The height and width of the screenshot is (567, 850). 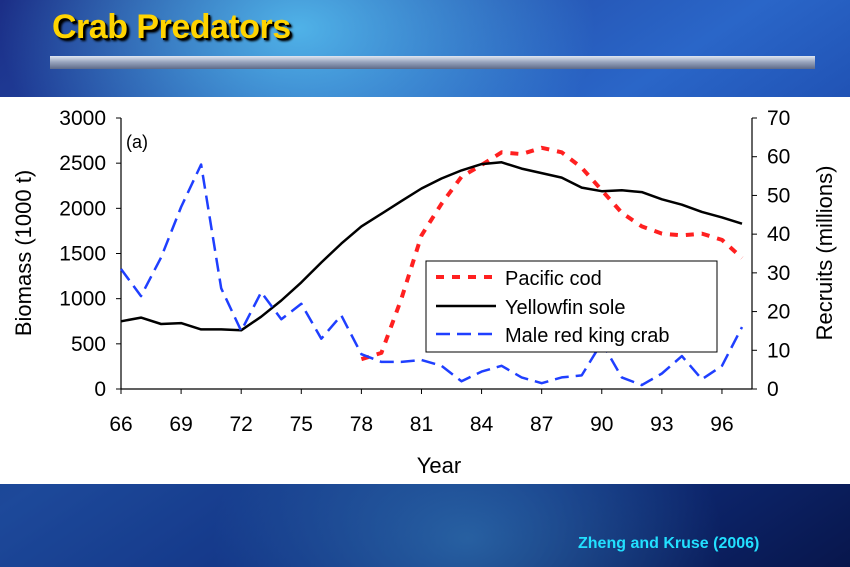 What do you see at coordinates (82, 163) in the screenshot?
I see `y-left-tick-label: 2500` at bounding box center [82, 163].